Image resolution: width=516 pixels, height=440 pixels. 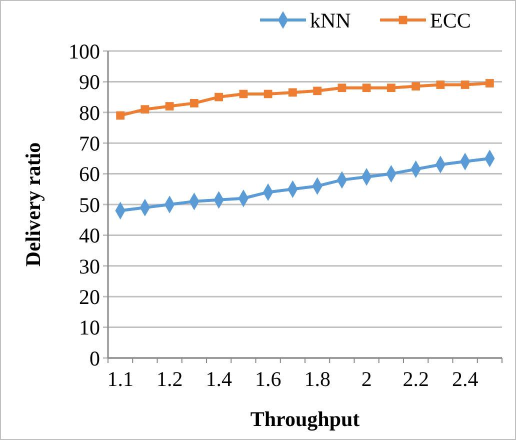 I want to click on y-tick-label: 30, so click(x=89, y=266).